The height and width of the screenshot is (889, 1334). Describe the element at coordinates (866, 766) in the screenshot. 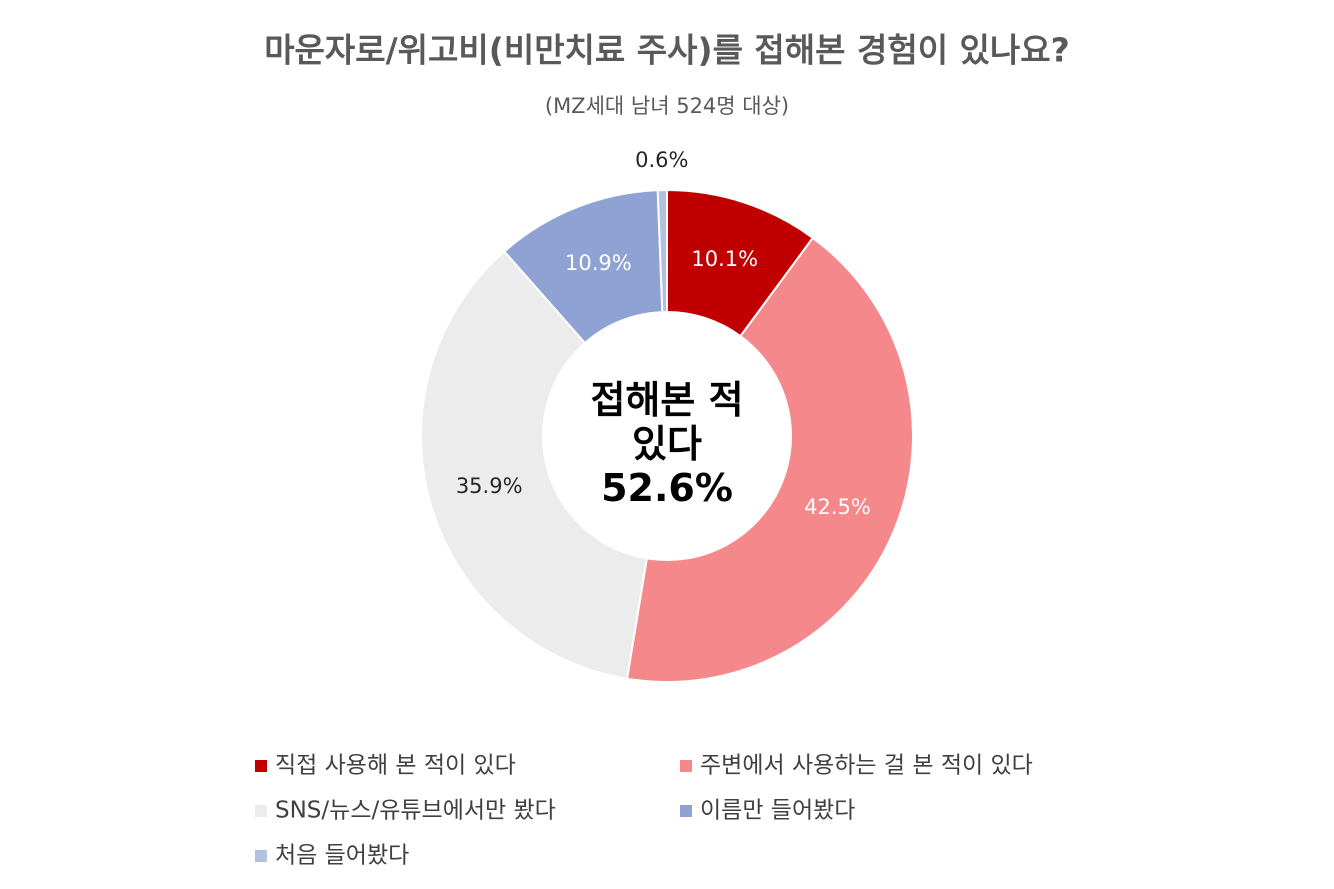

I see `legend-label: 주변에서 사용하는 걸 본 적이 있다` at that location.